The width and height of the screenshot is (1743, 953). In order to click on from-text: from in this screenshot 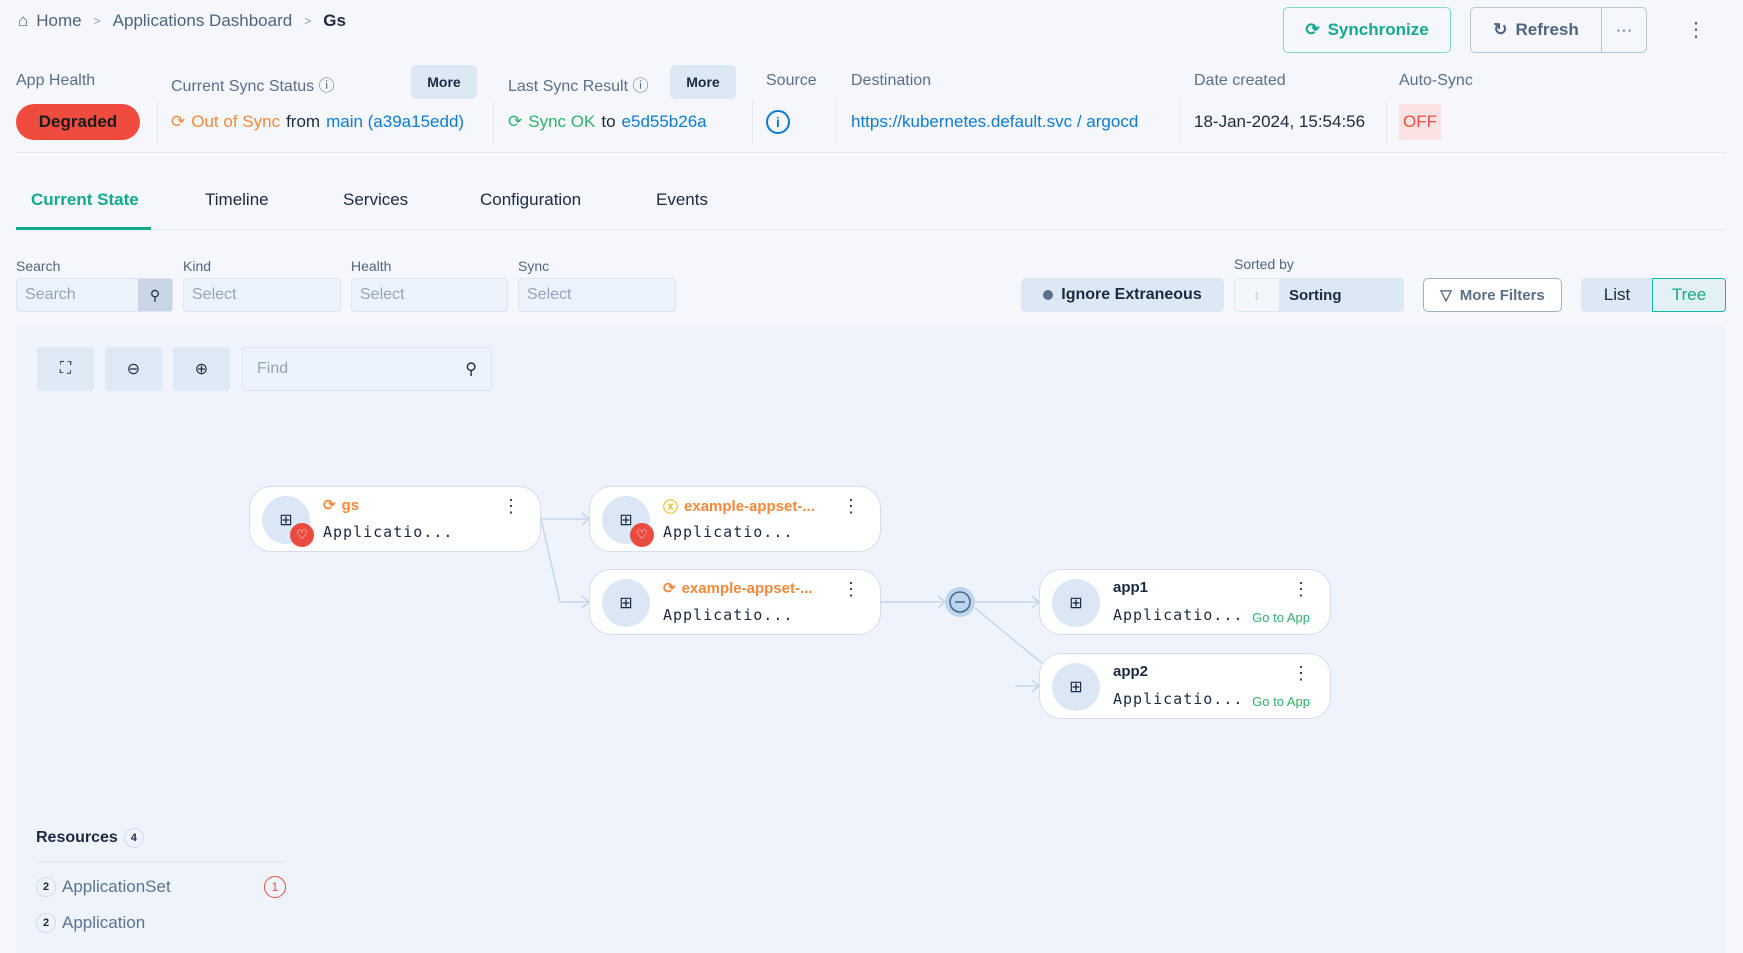, I will do `click(303, 121)`.